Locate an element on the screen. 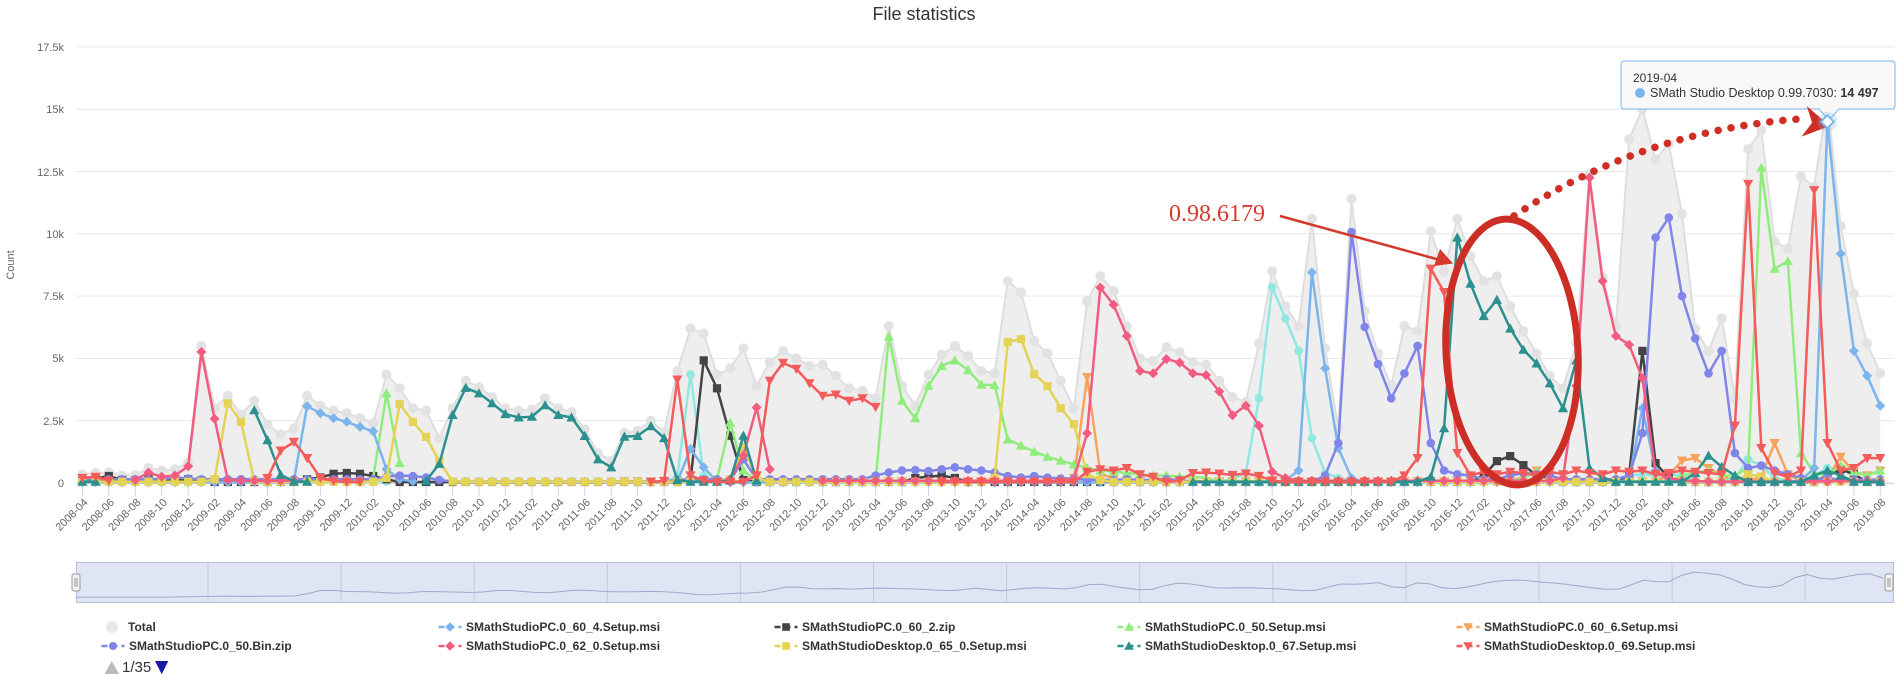  svg-text:SMathStudioDesktop.0_67.Setup.: SMathStudioDesktop.0_67.Setup.msi is located at coordinates (1250, 646).